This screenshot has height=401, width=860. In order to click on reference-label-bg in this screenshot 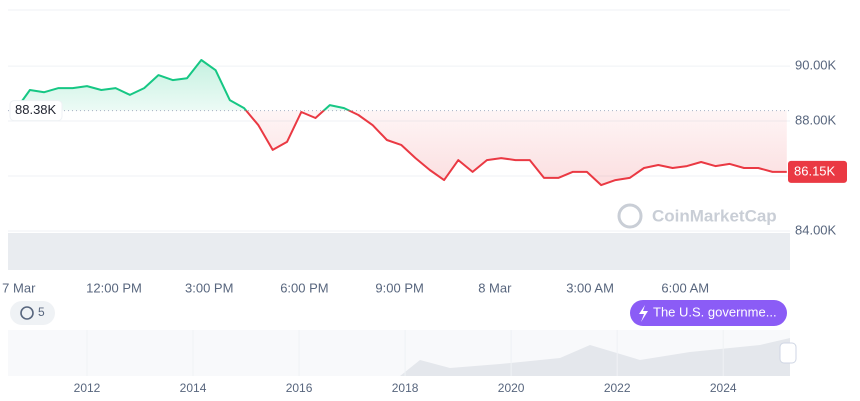, I will do `click(36, 111)`.